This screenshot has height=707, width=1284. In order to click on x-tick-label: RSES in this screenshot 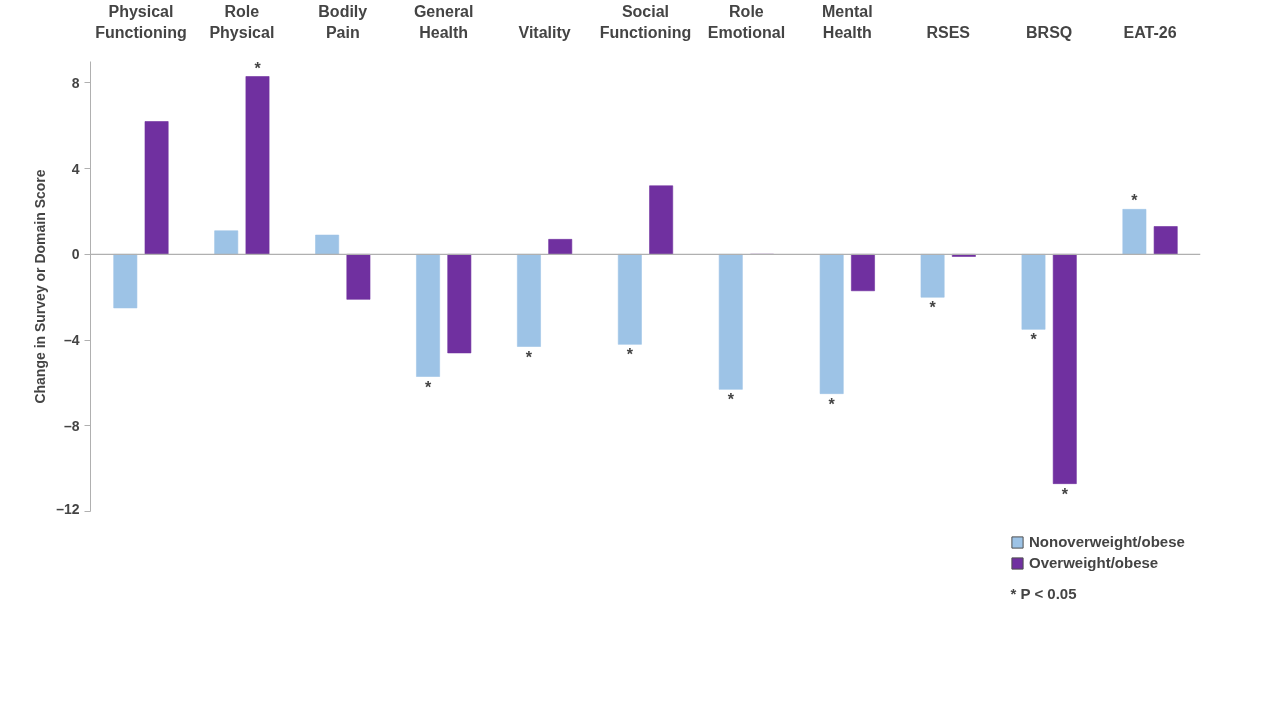, I will do `click(948, 32)`.